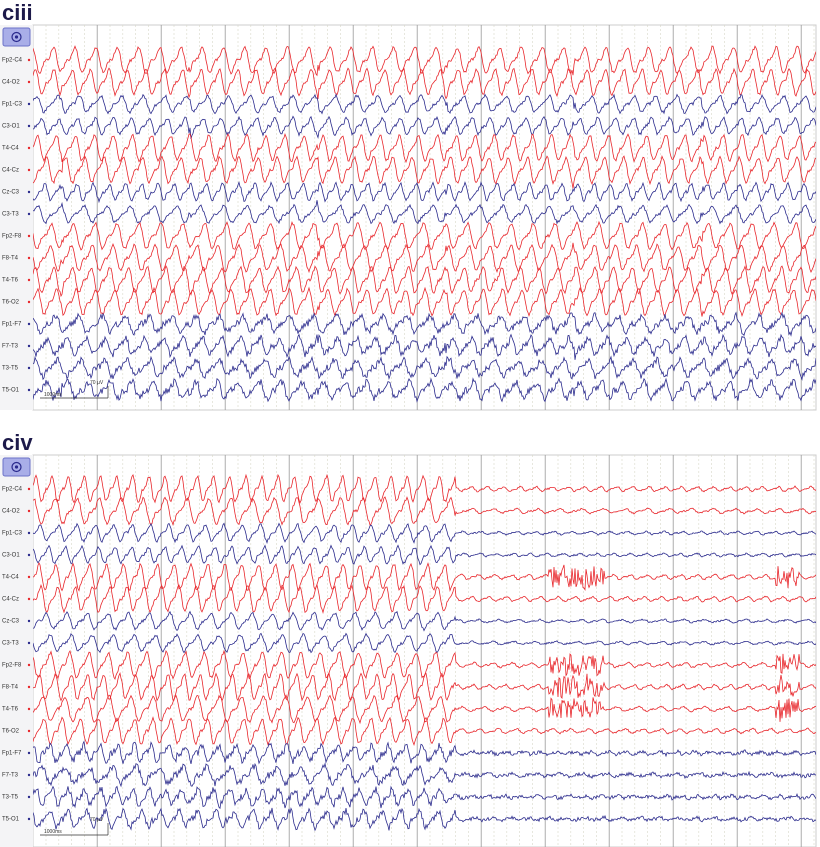 This screenshot has width=820, height=847. What do you see at coordinates (17, 12) in the screenshot?
I see `panel-label: ciii` at bounding box center [17, 12].